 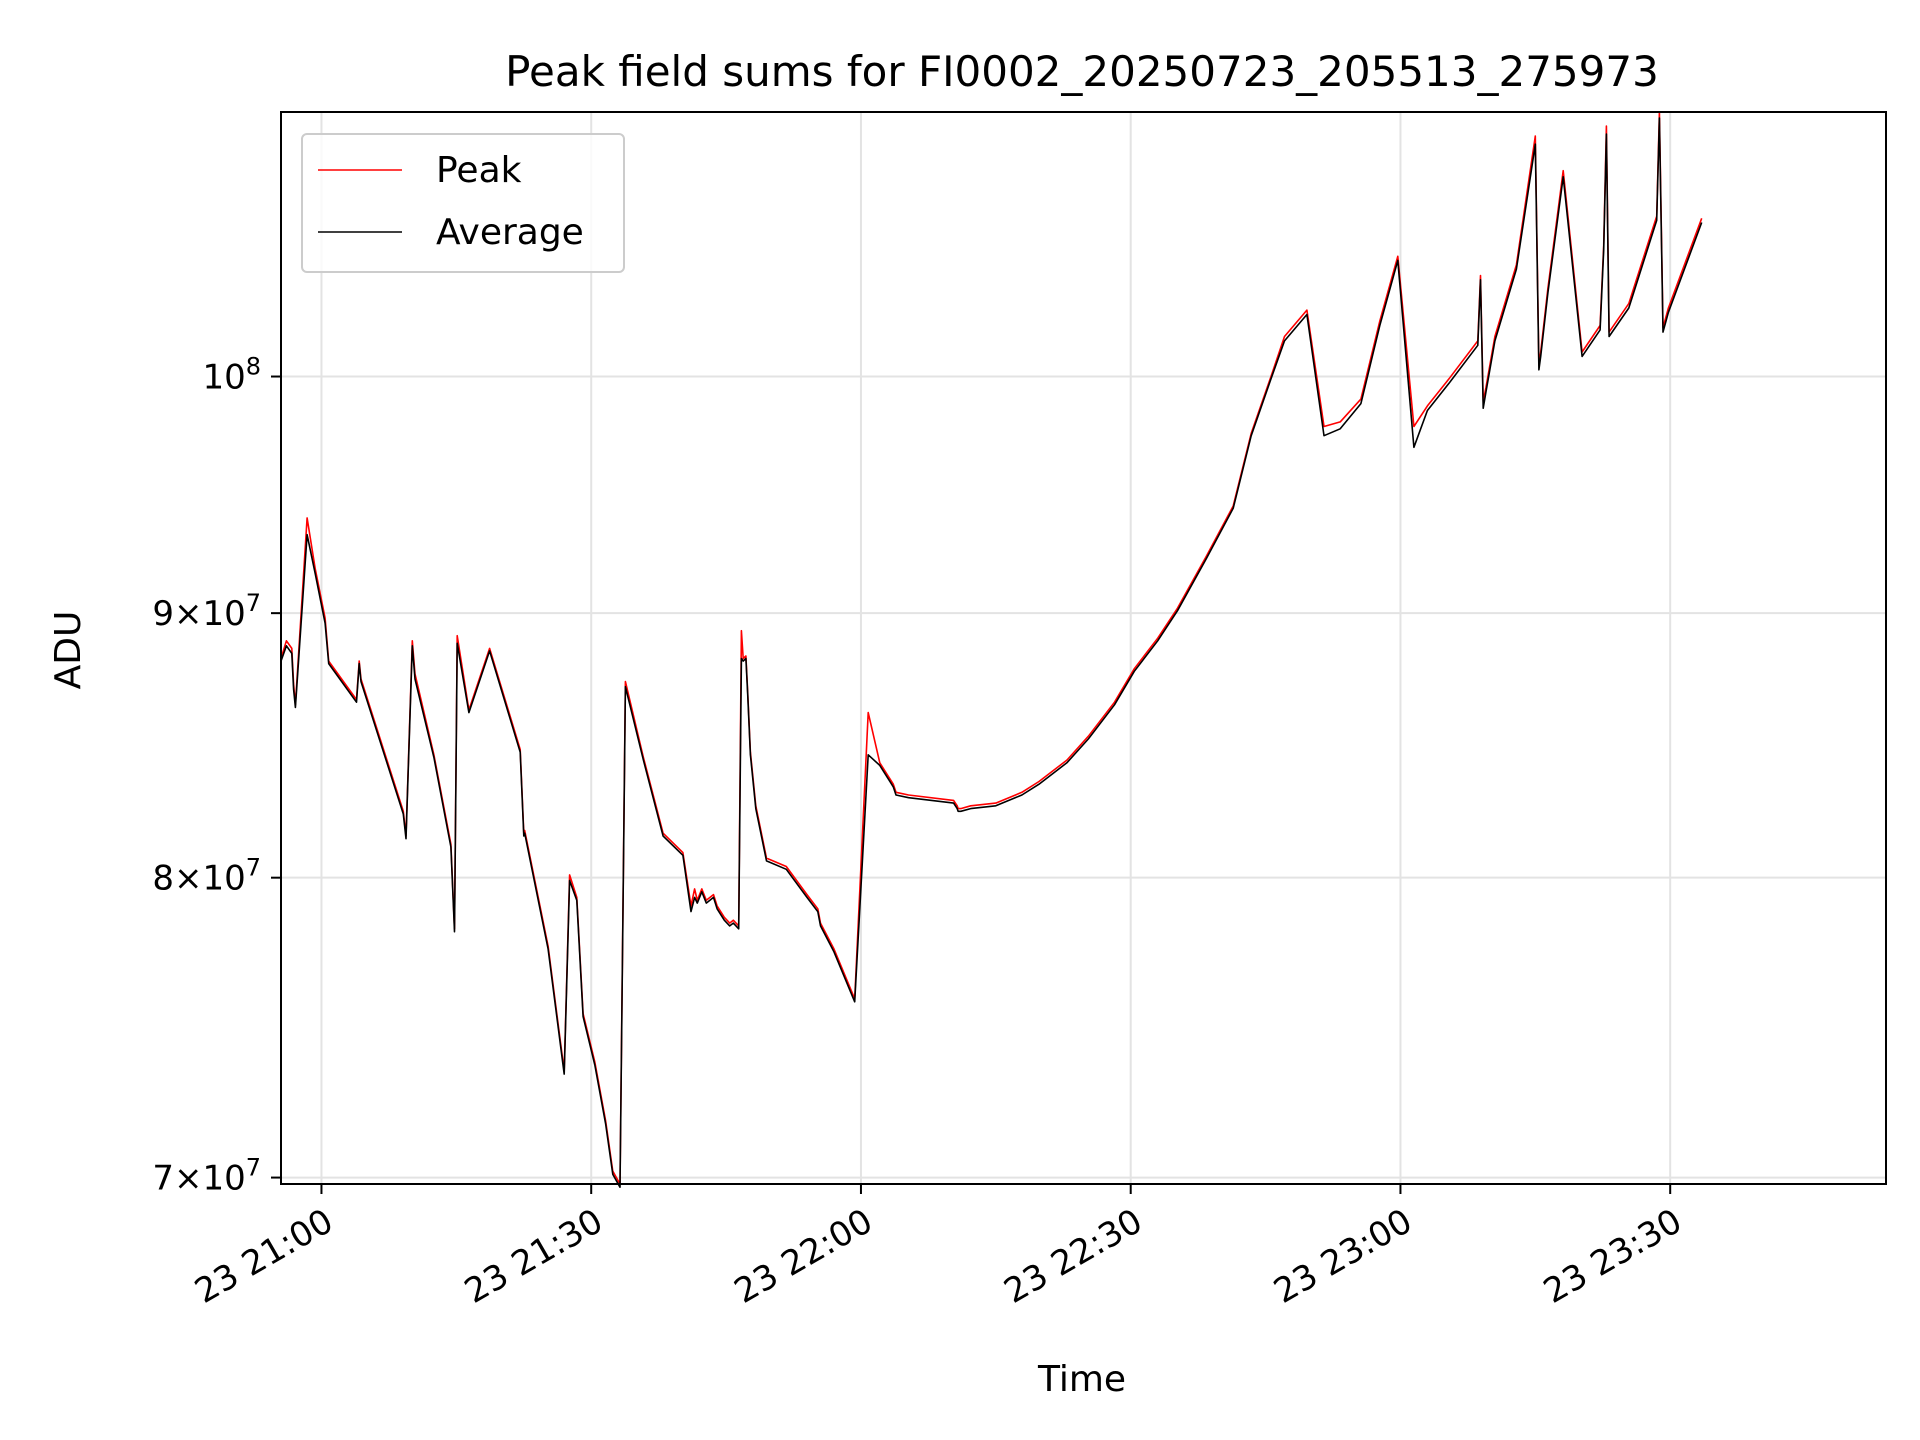 What do you see at coordinates (510, 232) in the screenshot?
I see `legend-label-average: Average` at bounding box center [510, 232].